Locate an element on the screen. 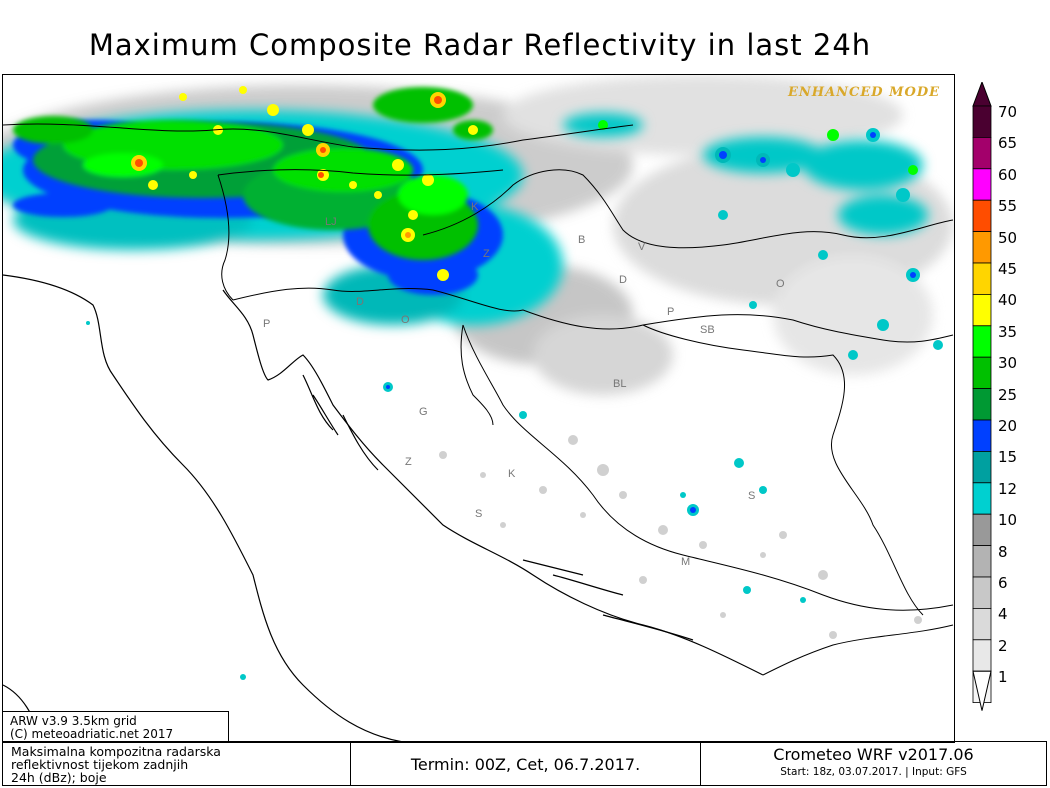 This screenshot has width=1050, height=788. enhanced-mode-badge: ENHANCED MODE is located at coordinates (864, 92).